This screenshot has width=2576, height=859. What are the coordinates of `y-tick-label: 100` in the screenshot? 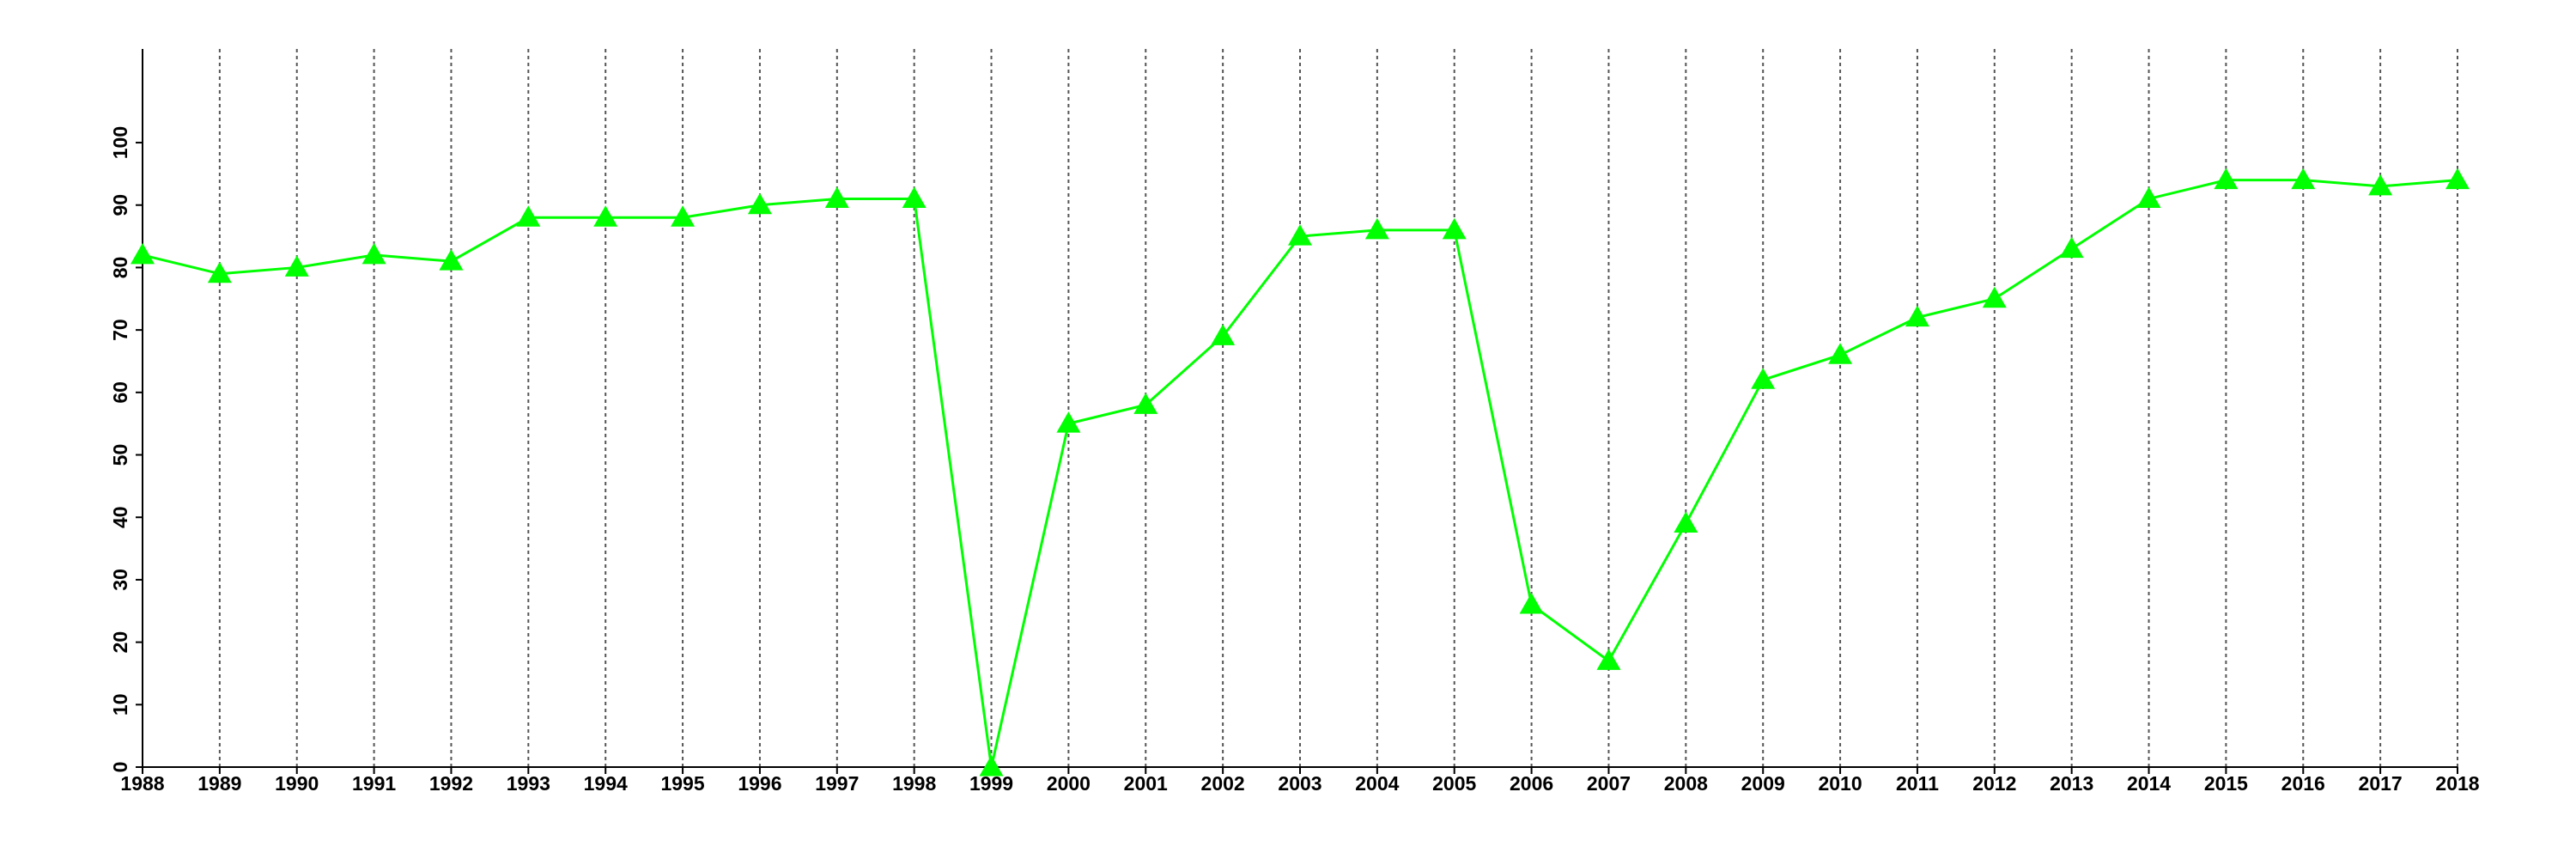 It's located at (120, 142).